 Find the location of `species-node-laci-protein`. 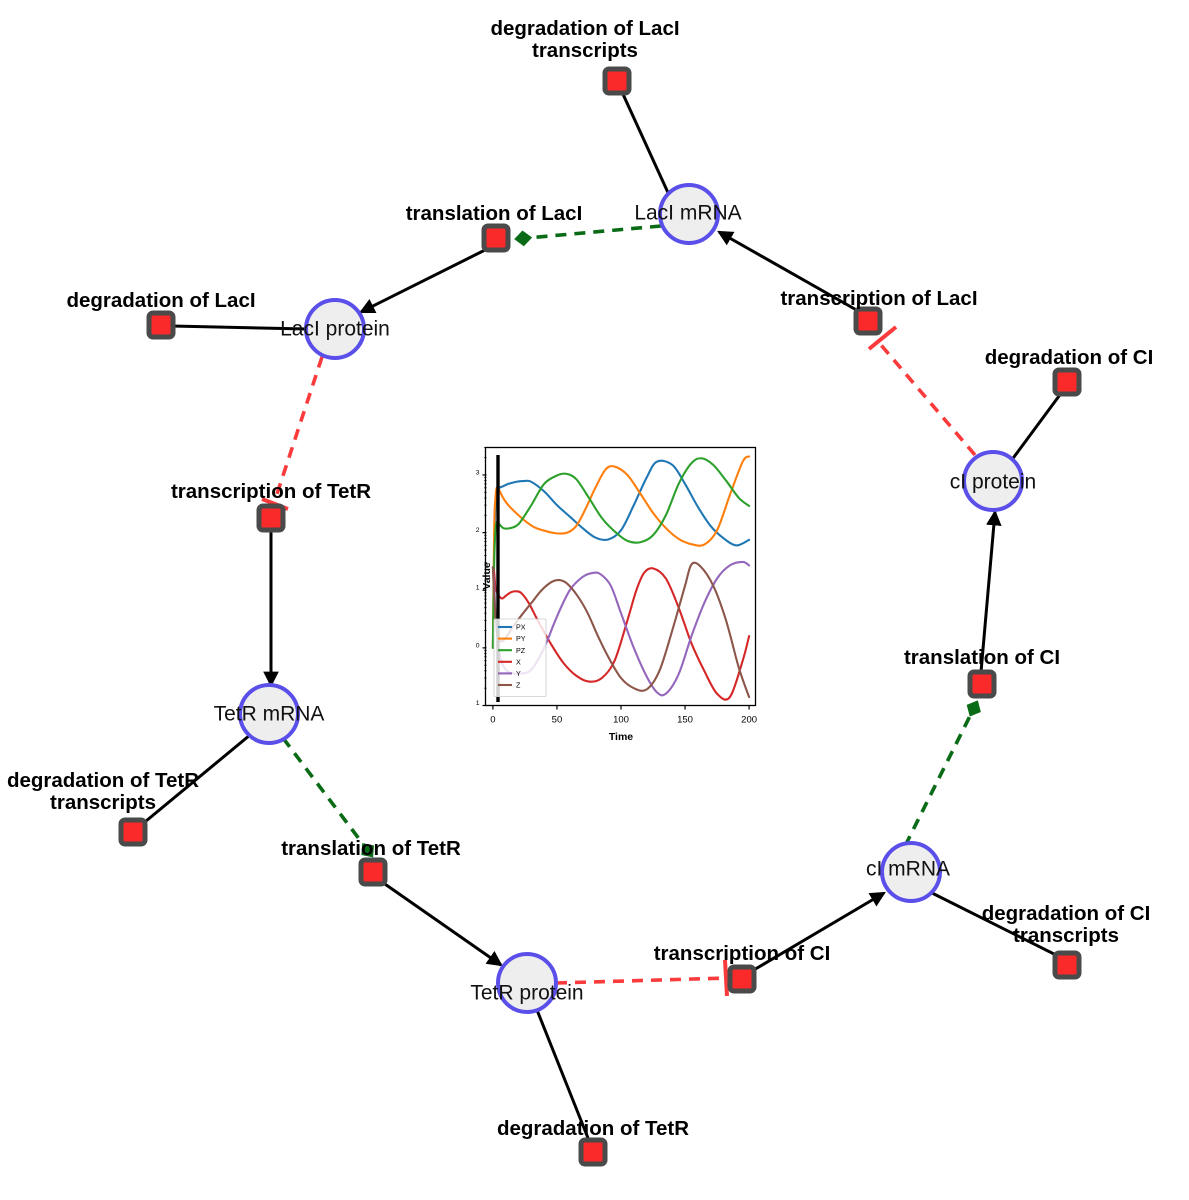

species-node-laci-protein is located at coordinates (335, 329).